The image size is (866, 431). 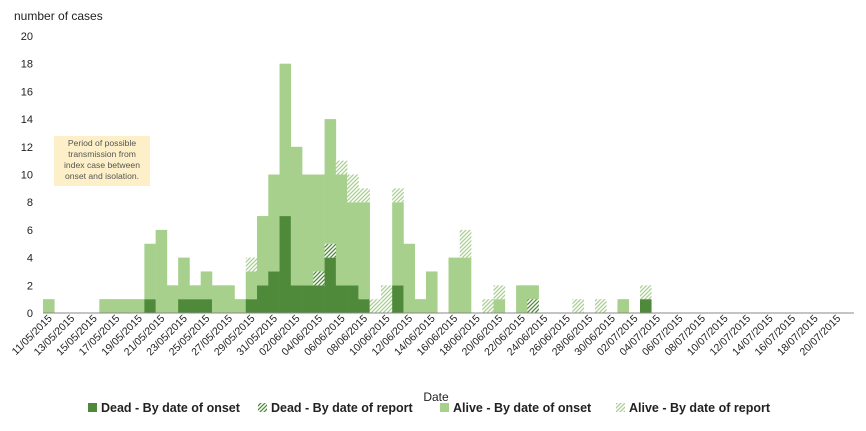 I want to click on y-tick-label: 12, so click(x=27, y=148).